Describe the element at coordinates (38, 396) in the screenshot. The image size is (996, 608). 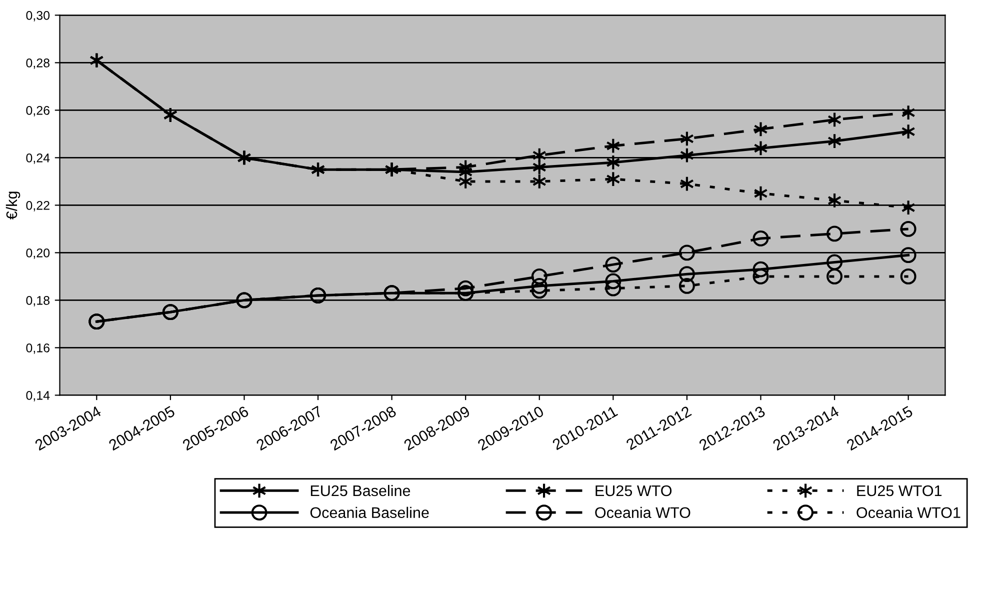
I see `y-tick-label: 0,14` at that location.